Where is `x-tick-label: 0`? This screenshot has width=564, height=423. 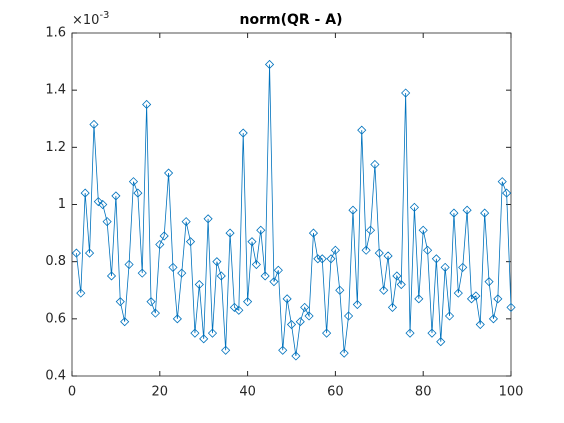 x-tick-label: 0 is located at coordinates (72, 392).